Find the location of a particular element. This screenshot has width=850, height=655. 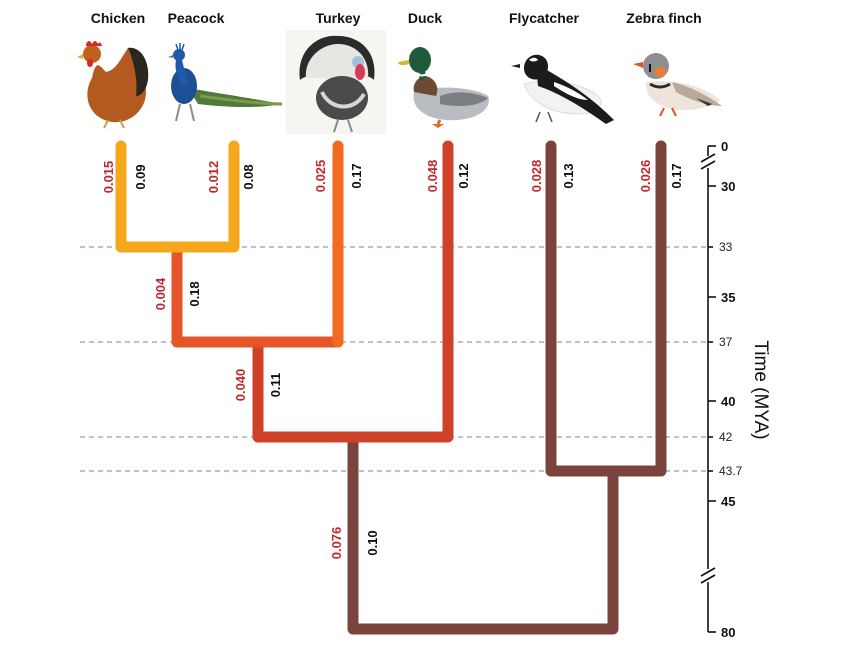

divergence-galloanserae-stem: 0.10 is located at coordinates (372, 542).